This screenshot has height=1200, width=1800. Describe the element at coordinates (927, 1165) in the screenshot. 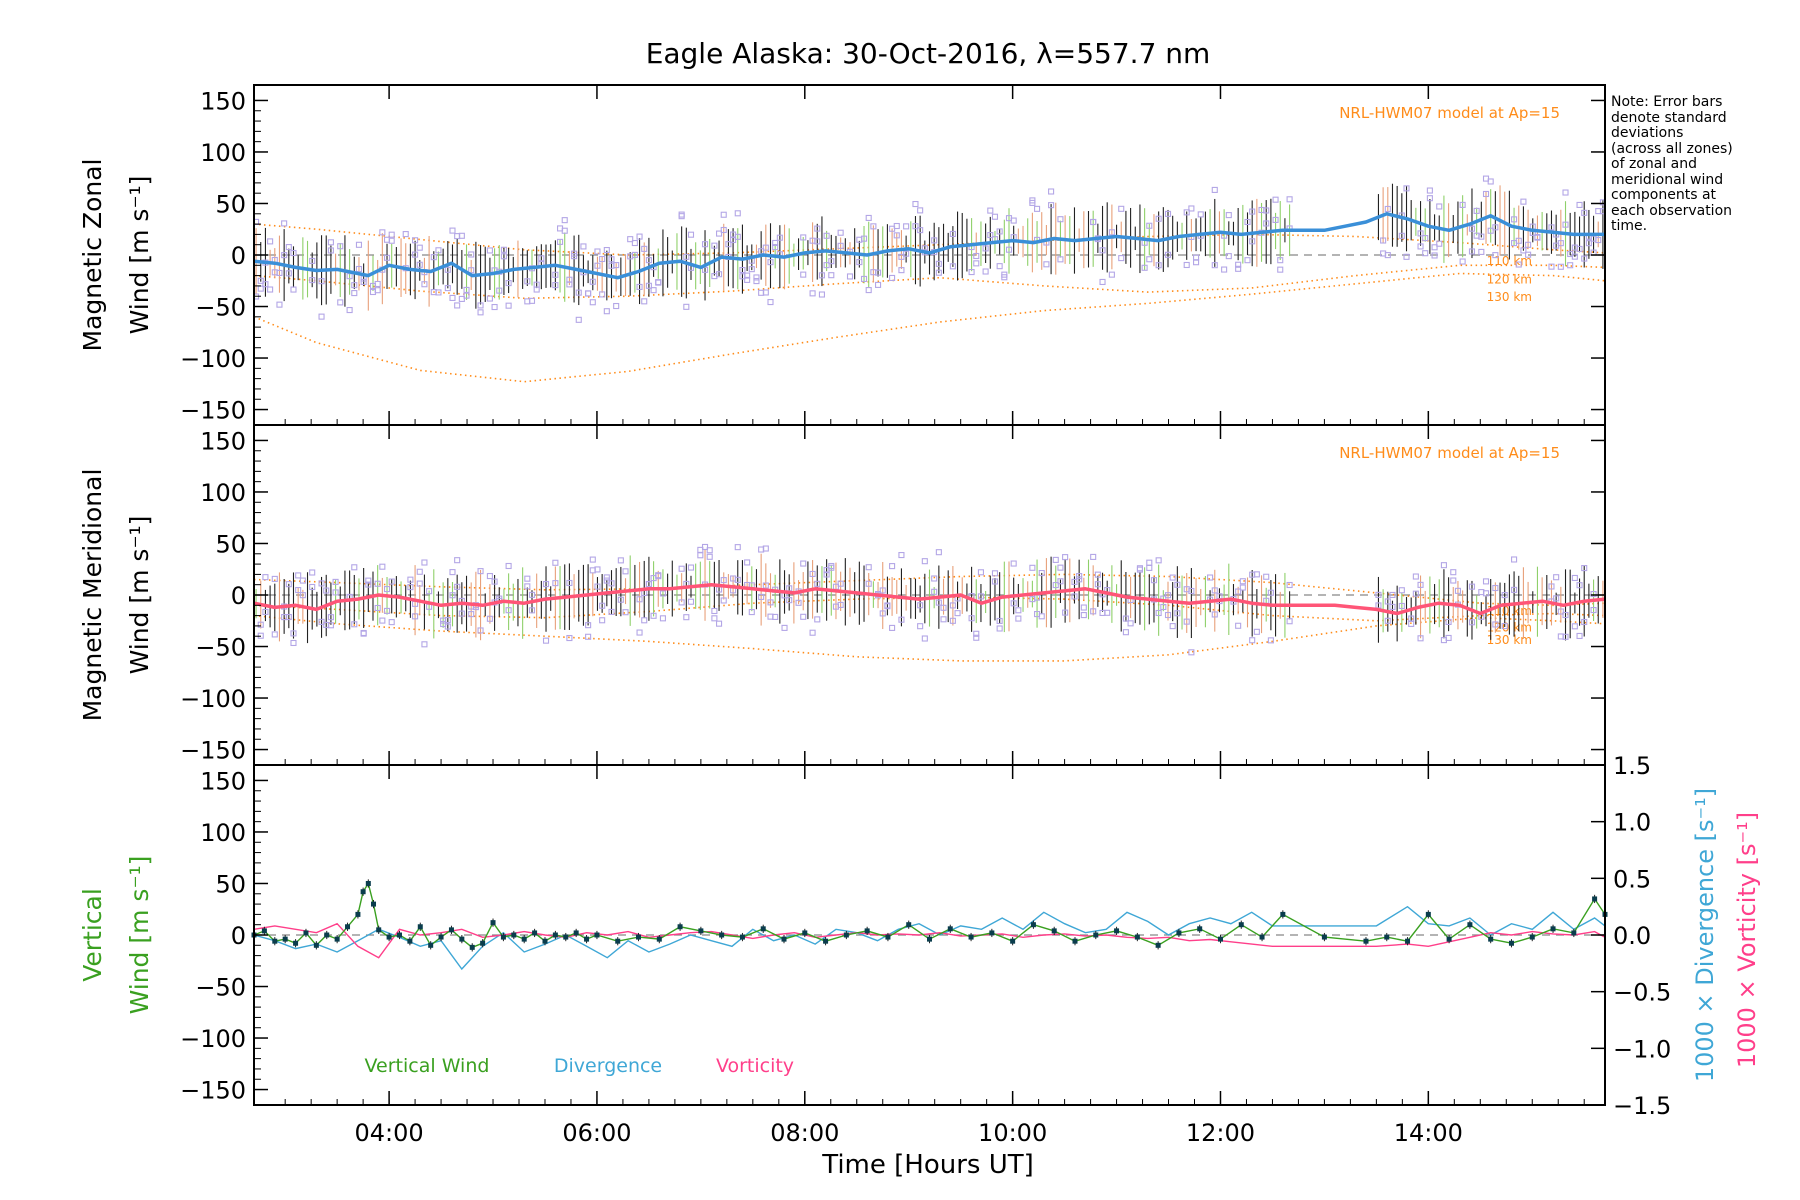

I see `x-axis-label: Time [Hours UT]` at that location.